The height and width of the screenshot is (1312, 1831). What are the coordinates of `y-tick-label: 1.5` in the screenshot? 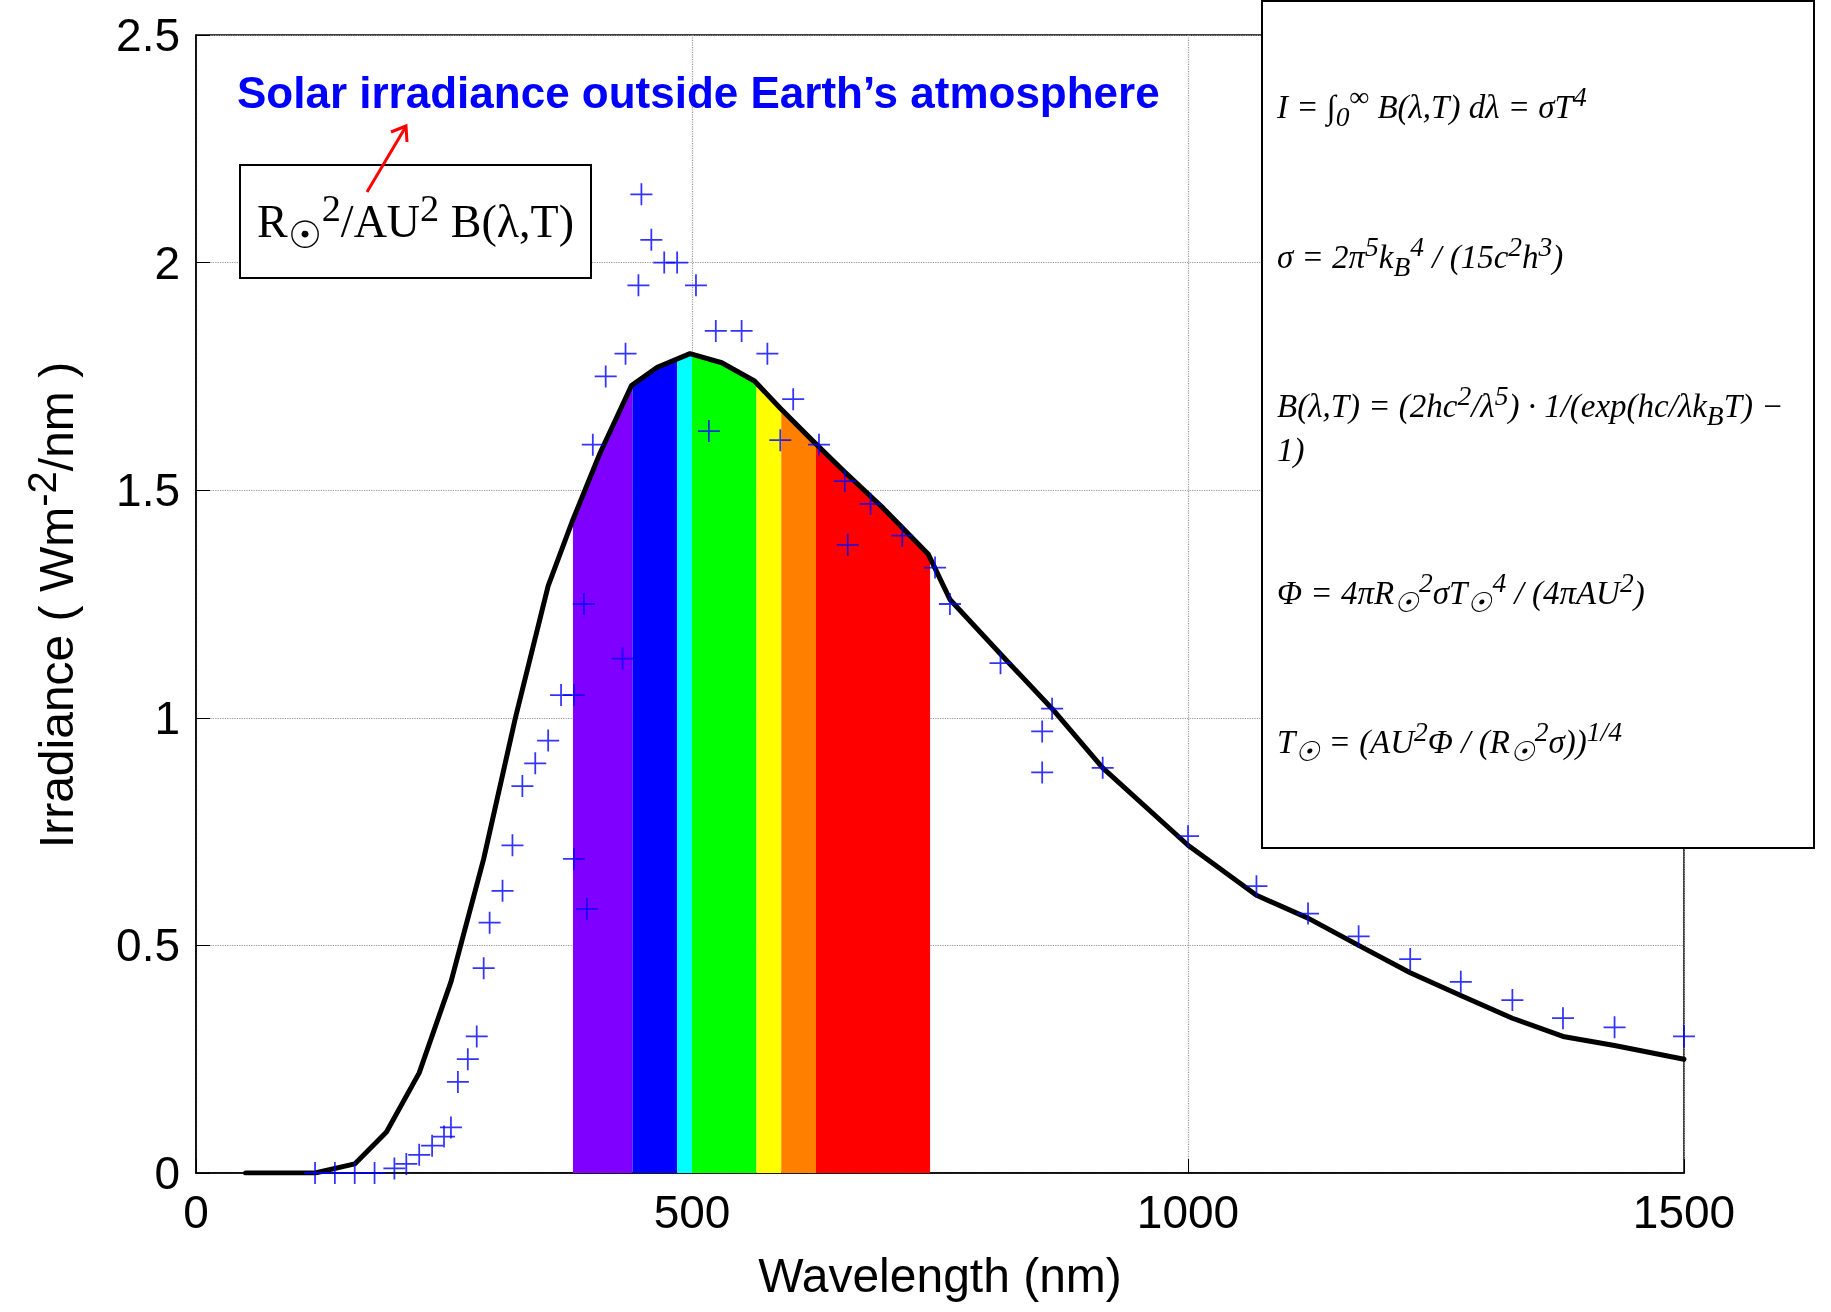 It's located at (148, 490).